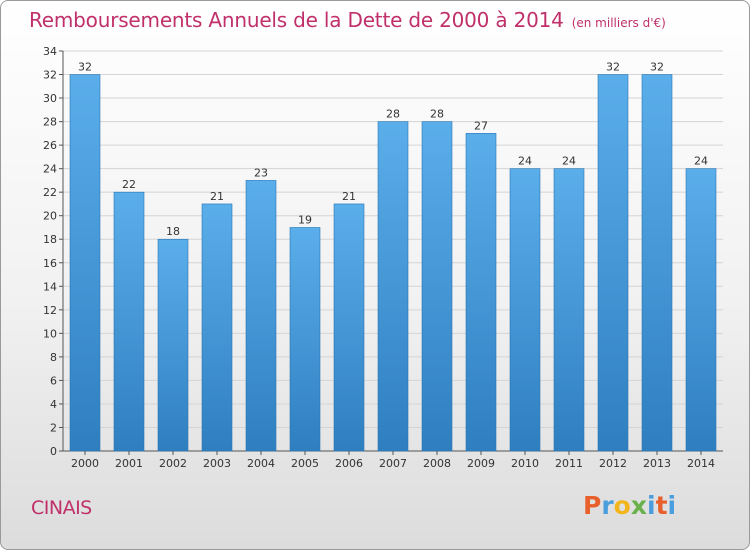 The width and height of the screenshot is (750, 550). Describe the element at coordinates (217, 463) in the screenshot. I see `x-tick-label: 2003` at that location.